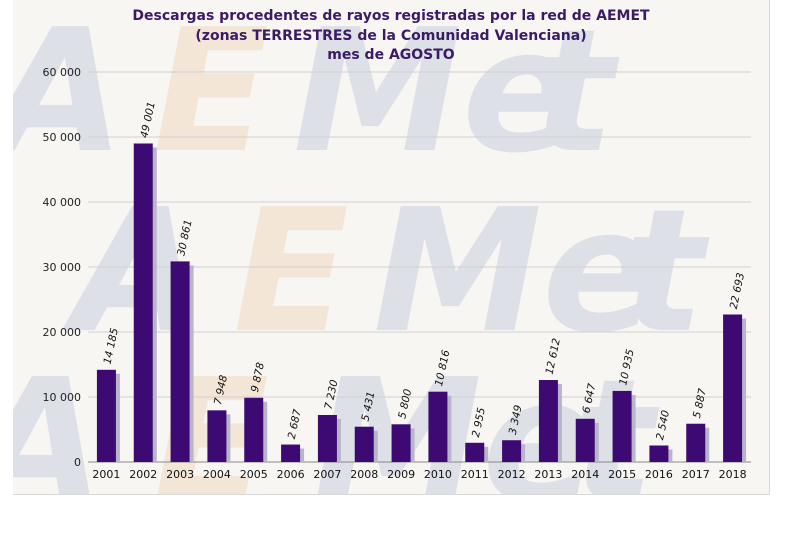  Describe the element at coordinates (254, 474) in the screenshot. I see `x-tick-label: 2005` at that location.